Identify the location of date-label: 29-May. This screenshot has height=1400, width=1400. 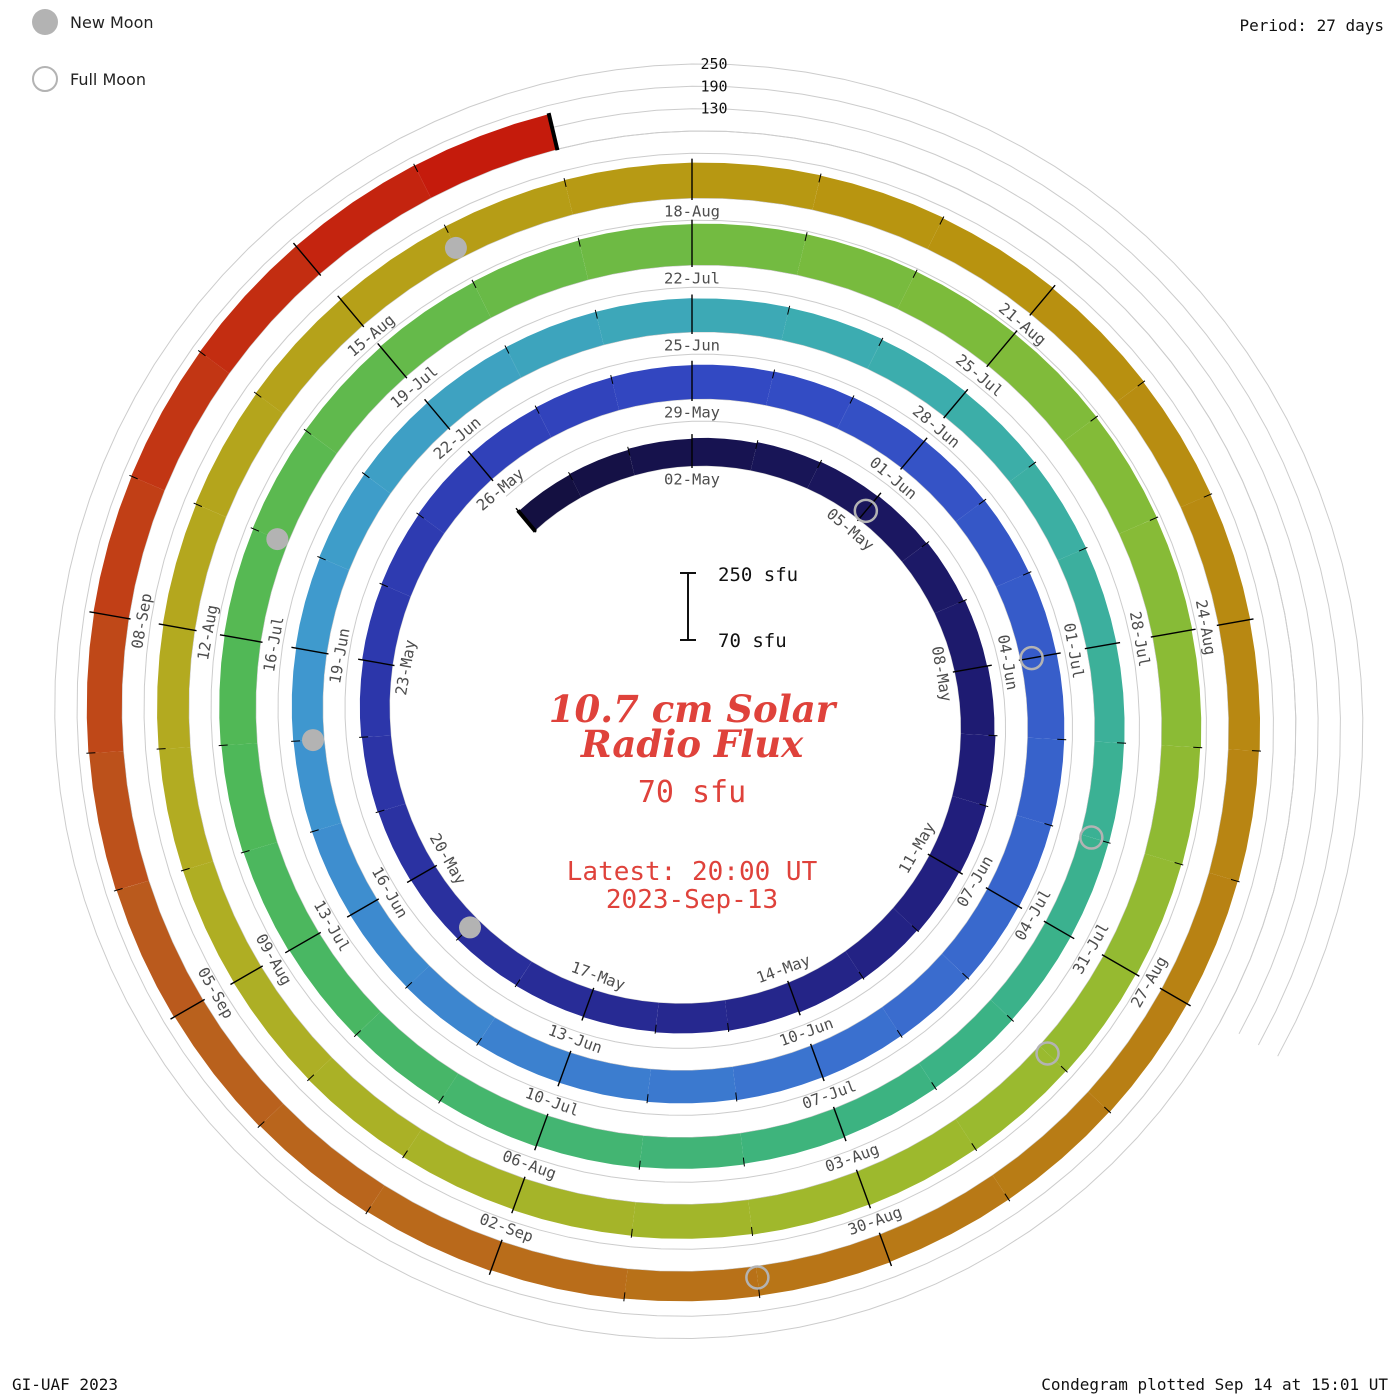
(692, 413).